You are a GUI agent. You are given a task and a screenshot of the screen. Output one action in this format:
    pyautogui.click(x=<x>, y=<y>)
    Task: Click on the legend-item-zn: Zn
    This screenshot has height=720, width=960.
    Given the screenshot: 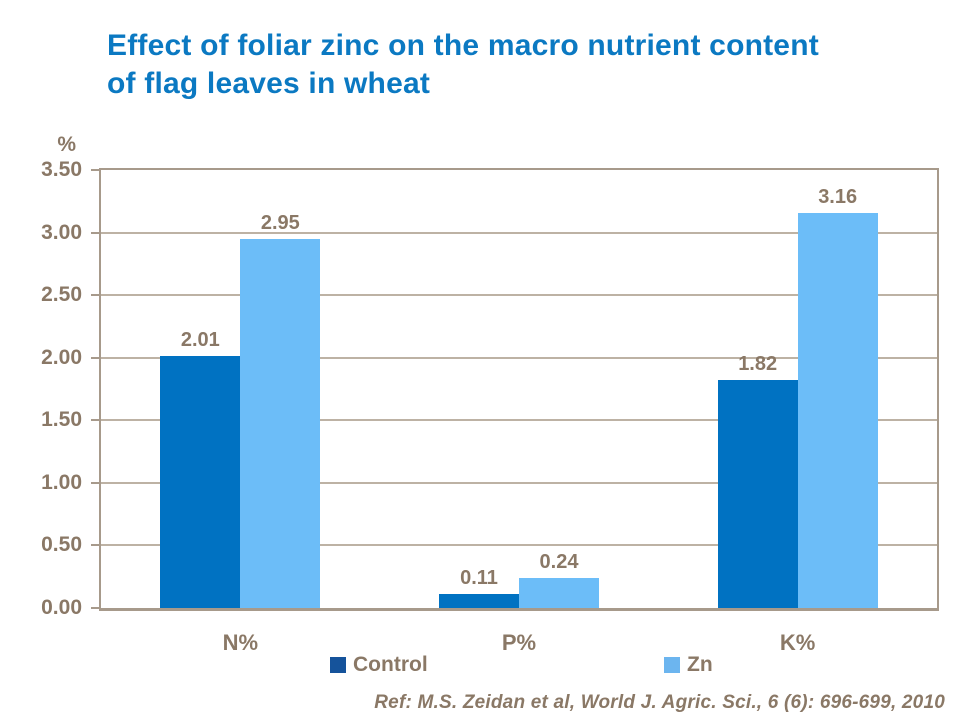 What is the action you would take?
    pyautogui.click(x=688, y=665)
    